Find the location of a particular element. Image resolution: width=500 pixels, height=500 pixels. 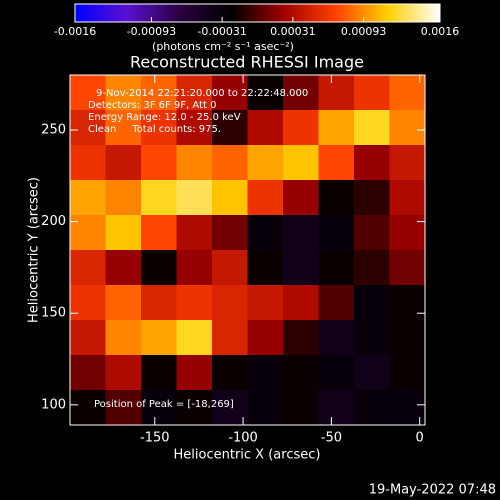

y-axis-label: Heliocentric Y (arcsec) is located at coordinates (34, 250).